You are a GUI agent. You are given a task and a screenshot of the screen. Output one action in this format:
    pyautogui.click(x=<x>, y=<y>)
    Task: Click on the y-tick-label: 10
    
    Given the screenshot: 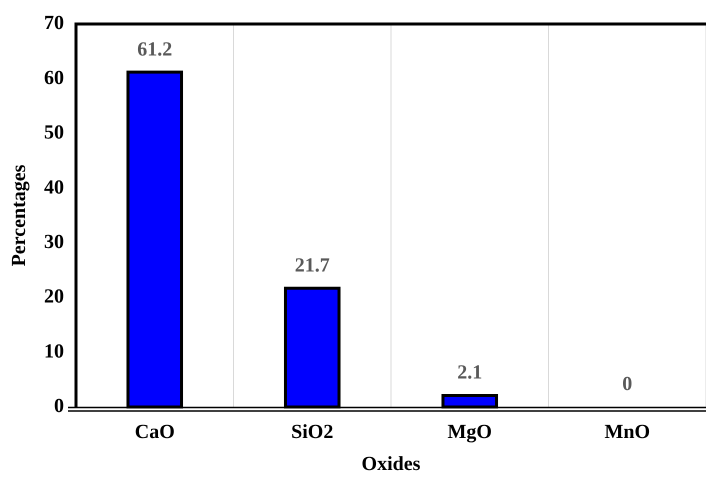 What is the action you would take?
    pyautogui.click(x=54, y=351)
    